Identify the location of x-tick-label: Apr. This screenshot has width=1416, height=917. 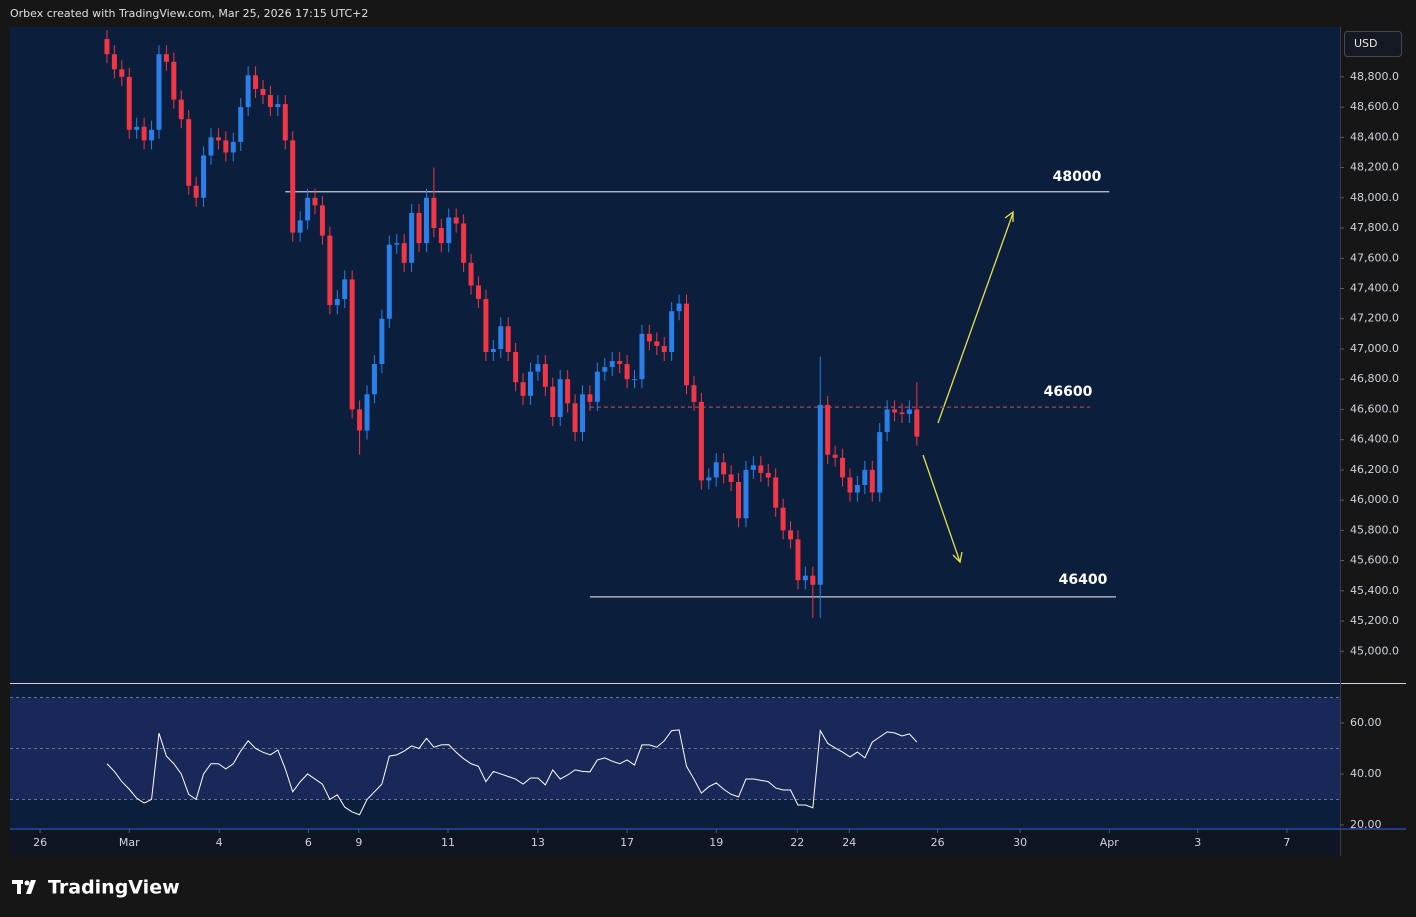
(1110, 842).